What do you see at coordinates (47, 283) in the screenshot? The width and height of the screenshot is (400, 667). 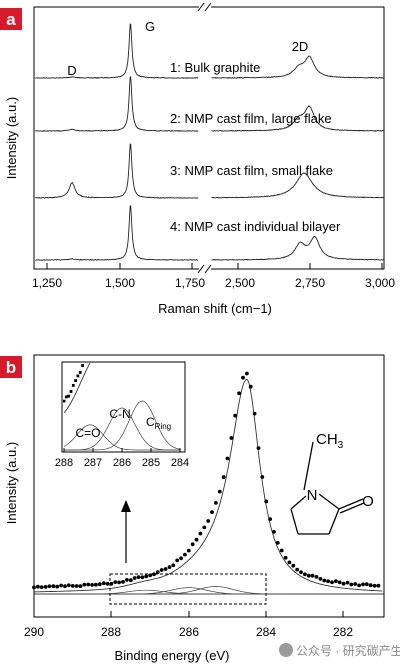 I see `tick-label-1250: 1,250` at bounding box center [47, 283].